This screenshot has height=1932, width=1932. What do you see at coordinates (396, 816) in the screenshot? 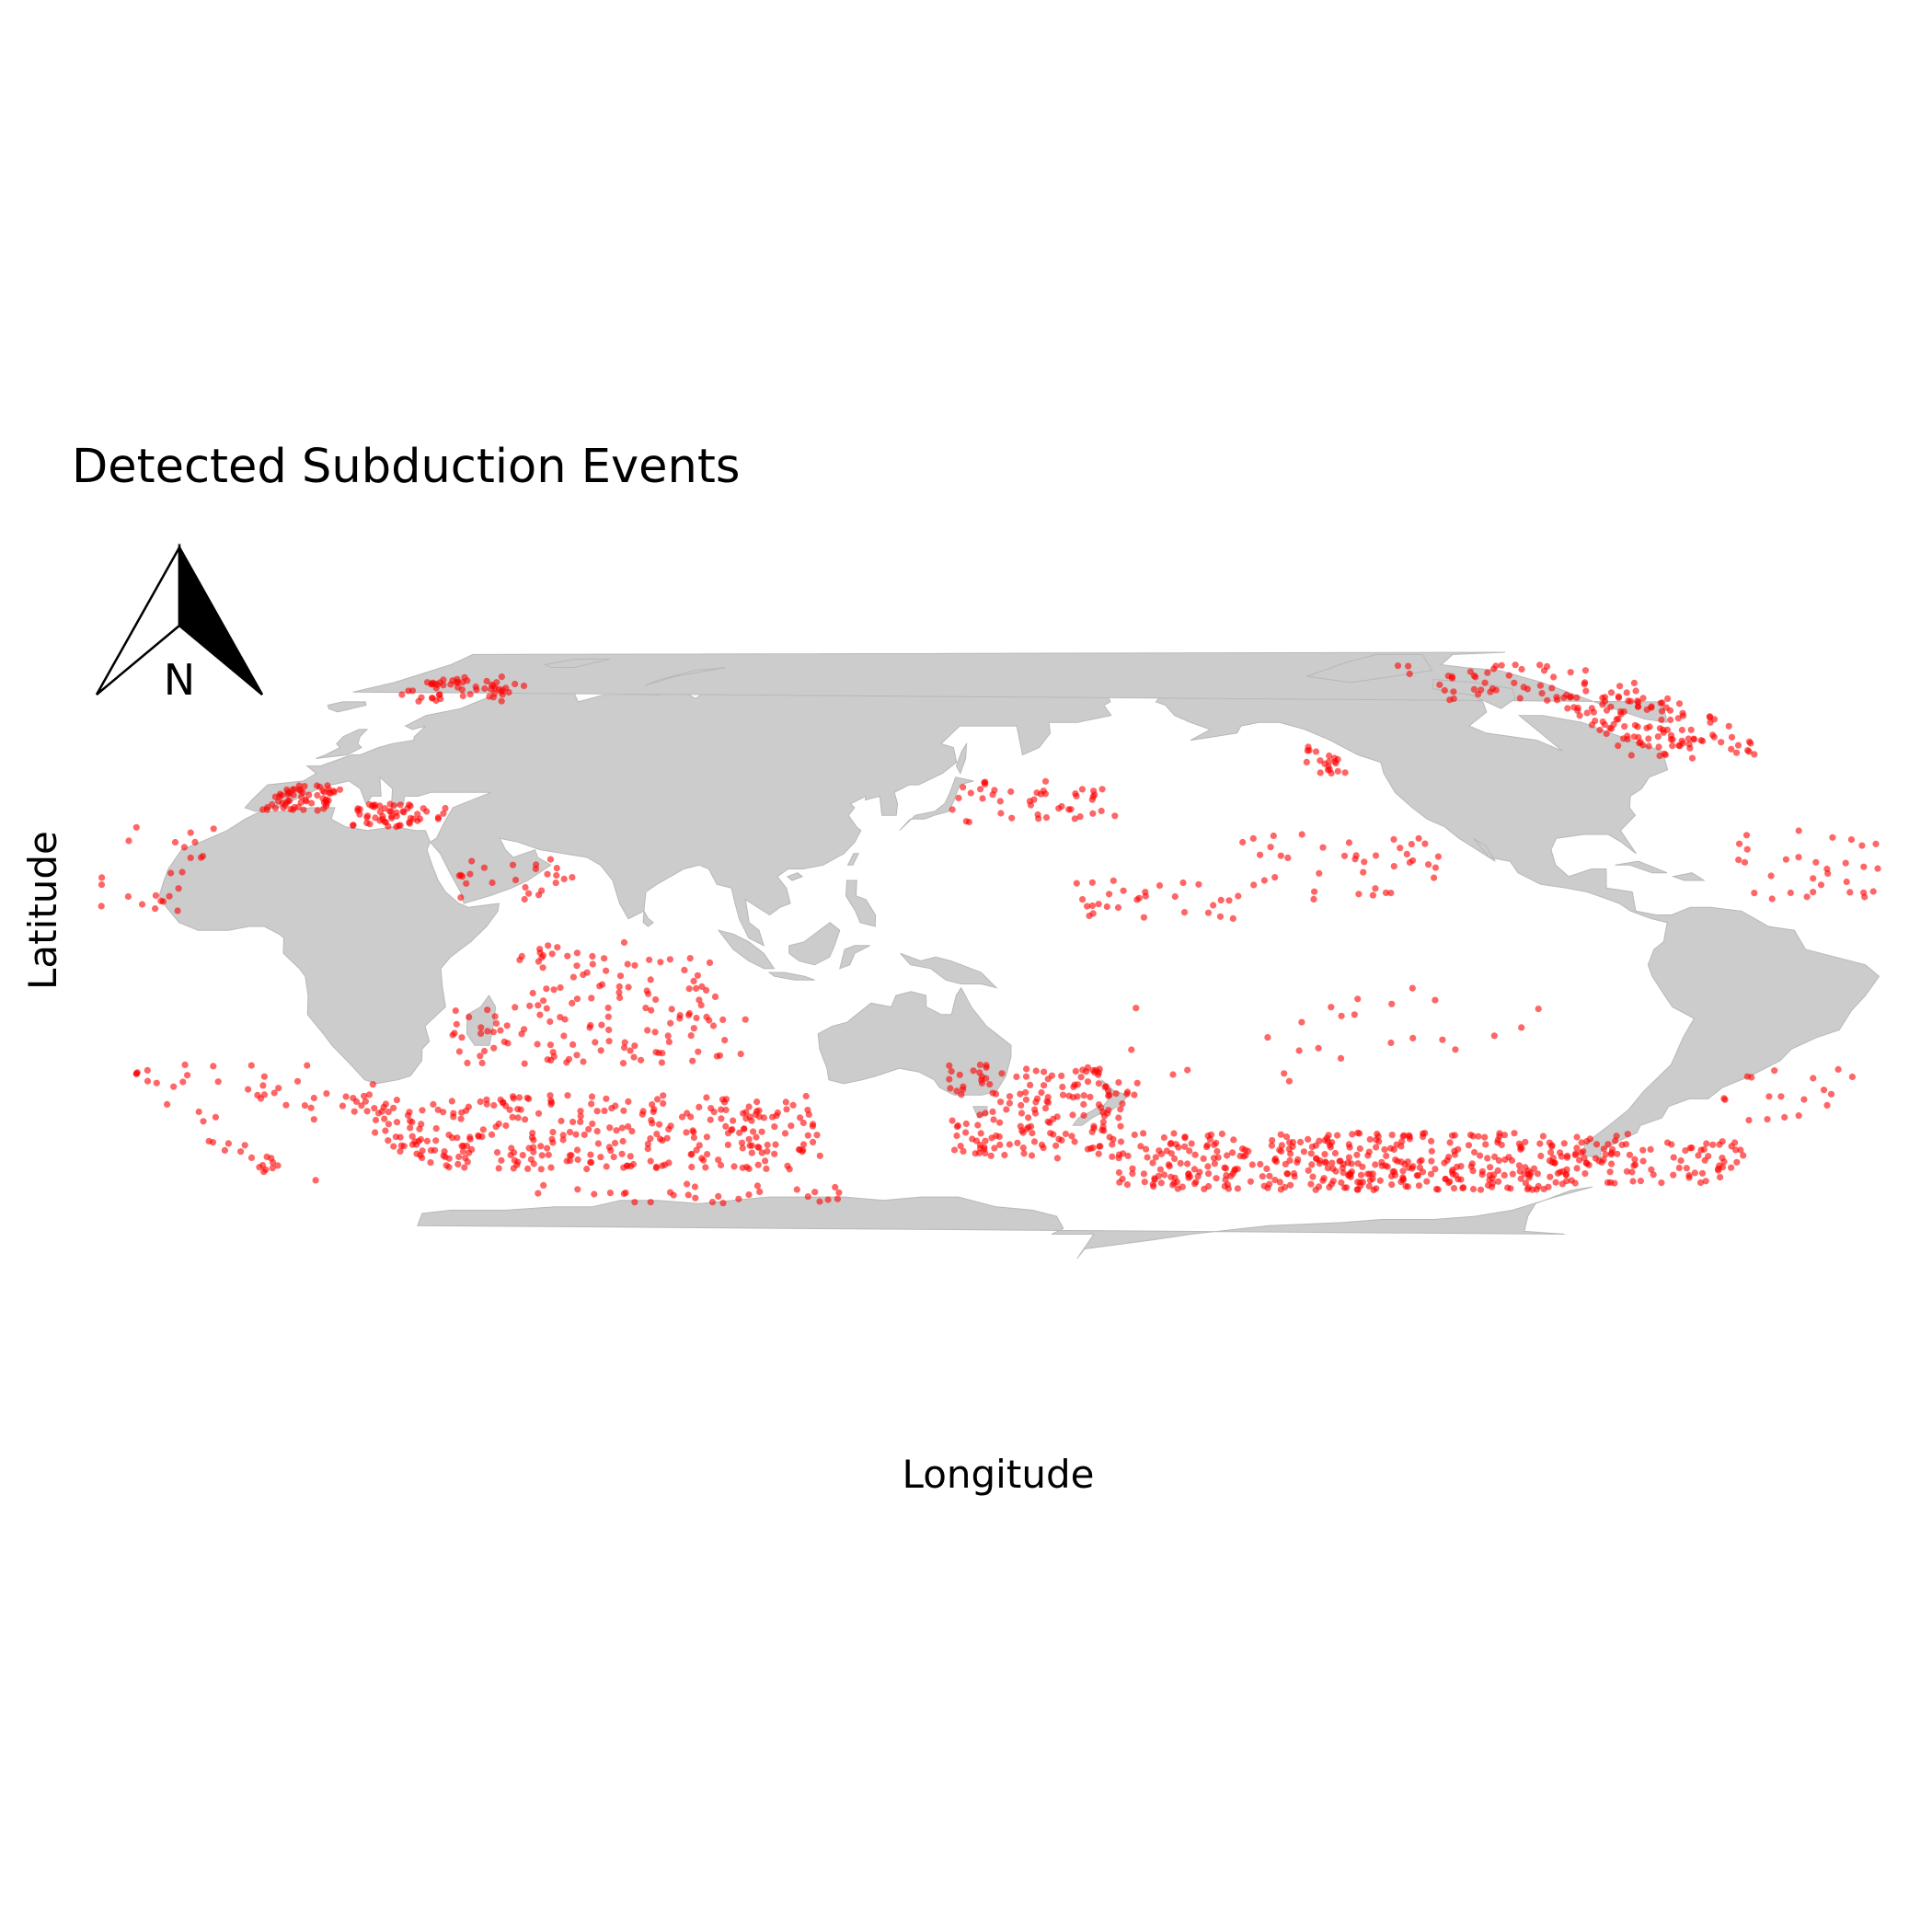
I see `event-point-eastern-mediterranean` at bounding box center [396, 816].